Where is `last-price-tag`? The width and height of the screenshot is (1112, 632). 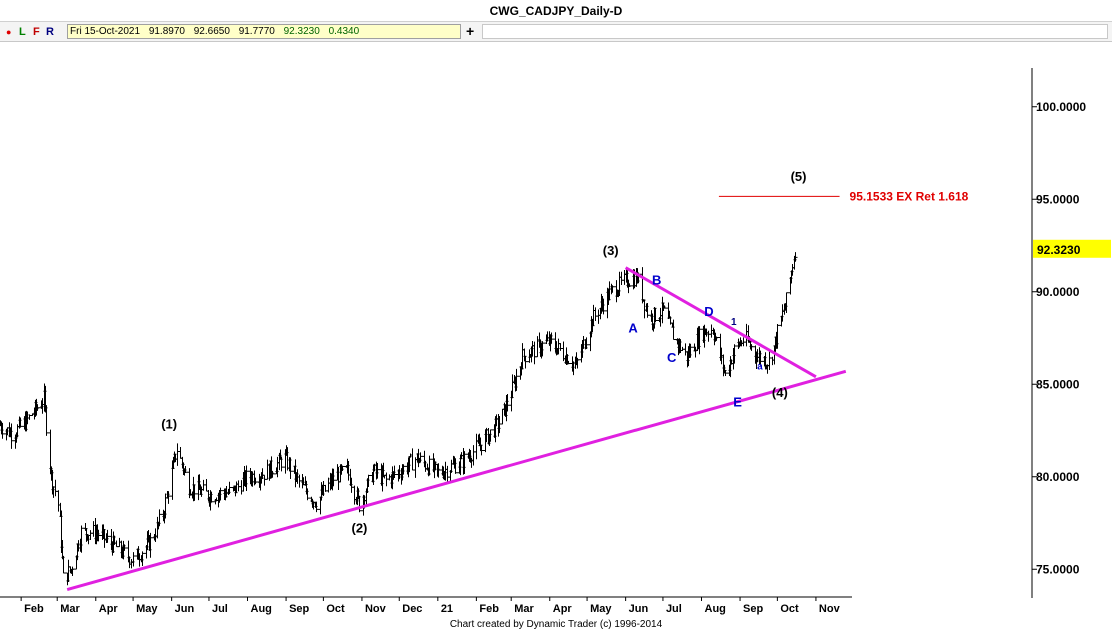
last-price-tag is located at coordinates (1072, 248).